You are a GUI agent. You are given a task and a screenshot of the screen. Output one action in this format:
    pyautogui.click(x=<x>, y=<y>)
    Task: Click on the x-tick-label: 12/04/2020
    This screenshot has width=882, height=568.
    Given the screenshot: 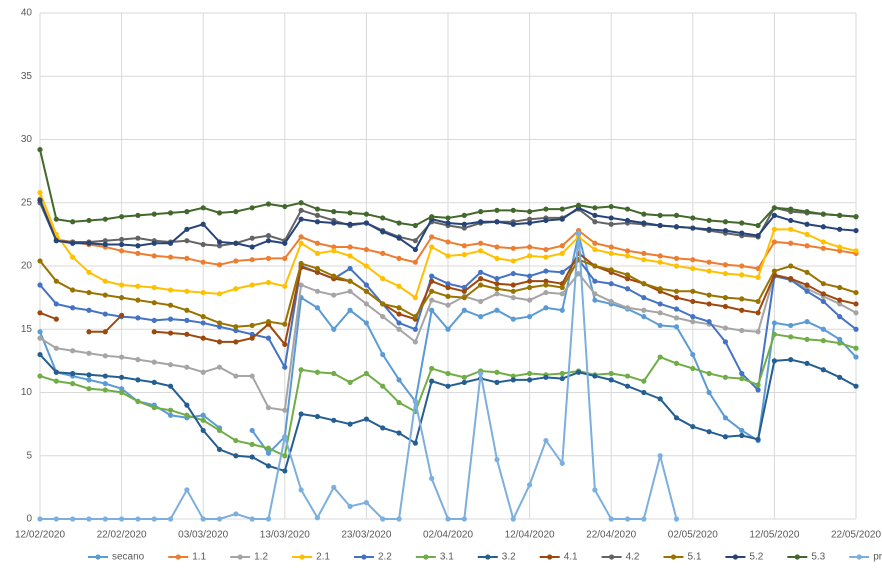 What is the action you would take?
    pyautogui.click(x=530, y=535)
    